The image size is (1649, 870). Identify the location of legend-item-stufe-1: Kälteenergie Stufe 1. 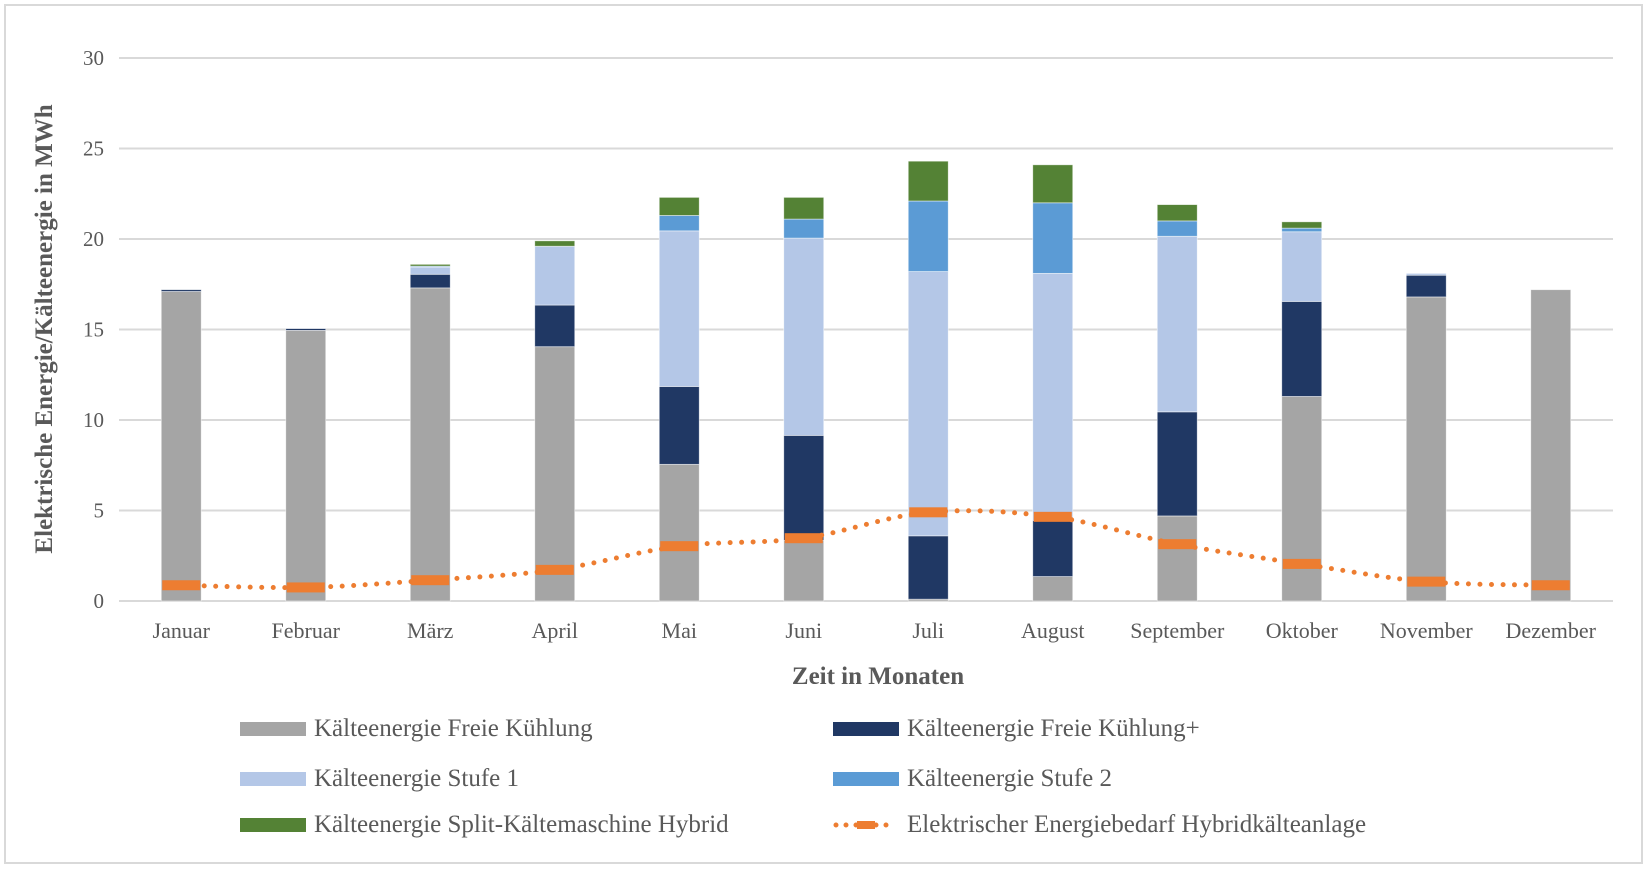
(379, 779).